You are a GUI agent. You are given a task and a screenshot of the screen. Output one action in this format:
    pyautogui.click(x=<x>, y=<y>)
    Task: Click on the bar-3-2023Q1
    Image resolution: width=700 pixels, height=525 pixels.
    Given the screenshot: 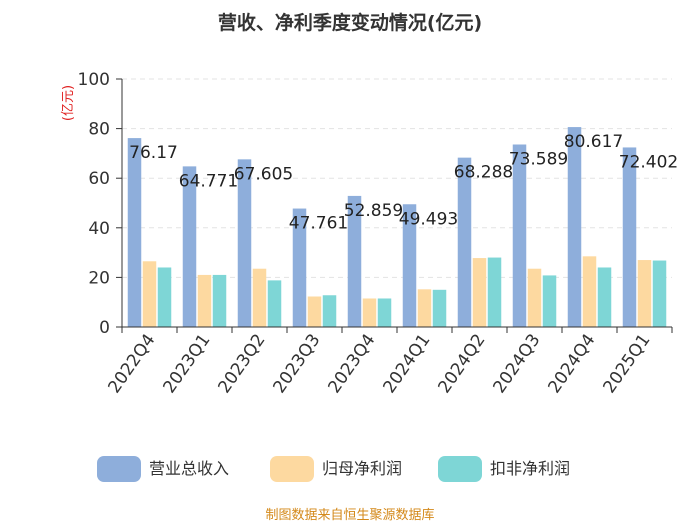 What is the action you would take?
    pyautogui.click(x=219, y=300)
    